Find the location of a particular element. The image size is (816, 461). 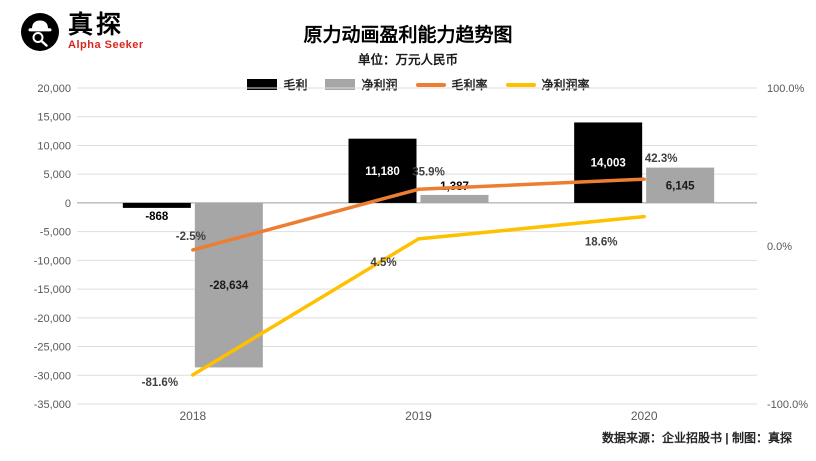

left-axis-tick-label: -15,000 is located at coordinates (52, 290).